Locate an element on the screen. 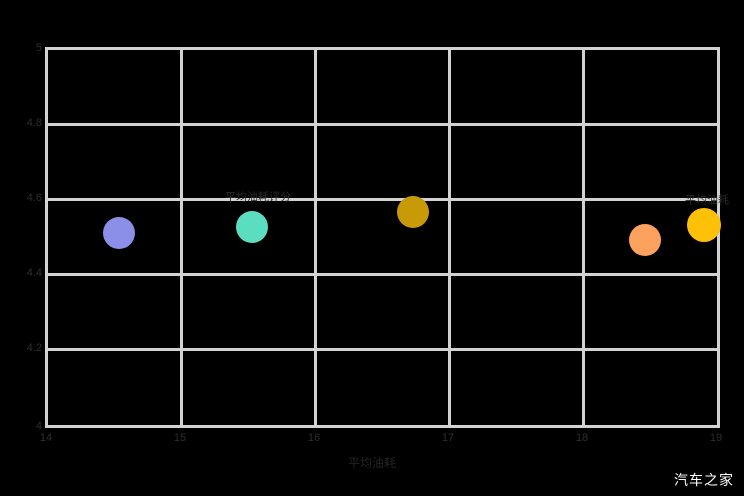  x-tick-label: 19 is located at coordinates (716, 438).